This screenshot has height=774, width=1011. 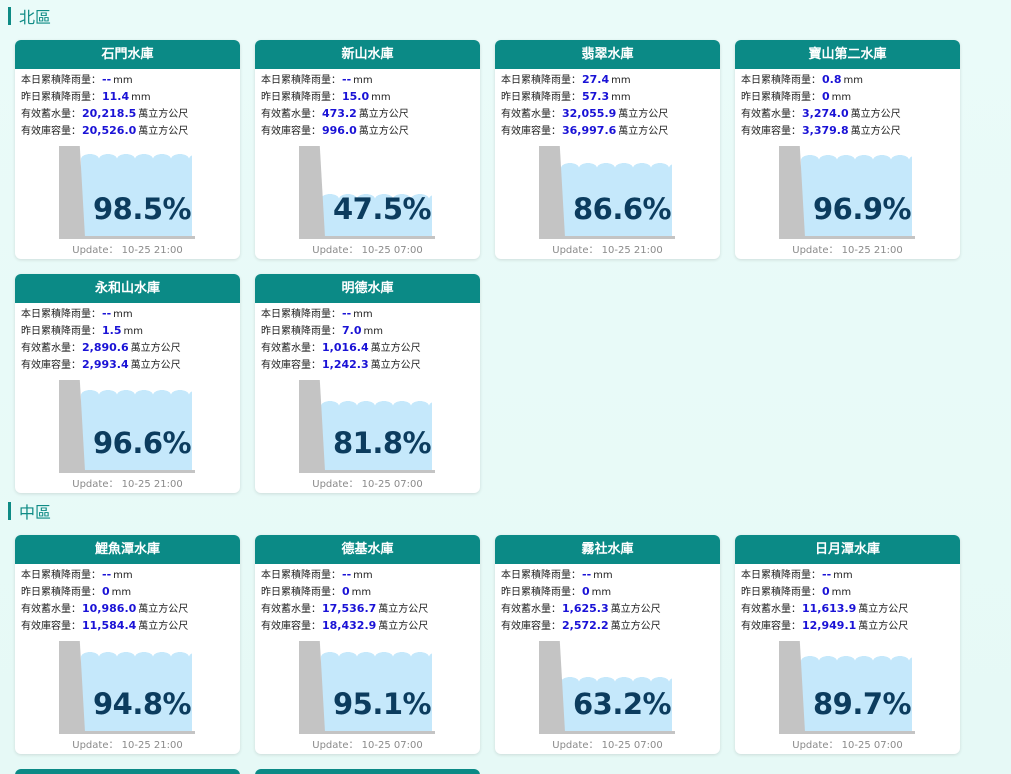 I want to click on storage-row: 有效蓄水量：11,613.9 萬立方公尺, so click(x=850, y=609).